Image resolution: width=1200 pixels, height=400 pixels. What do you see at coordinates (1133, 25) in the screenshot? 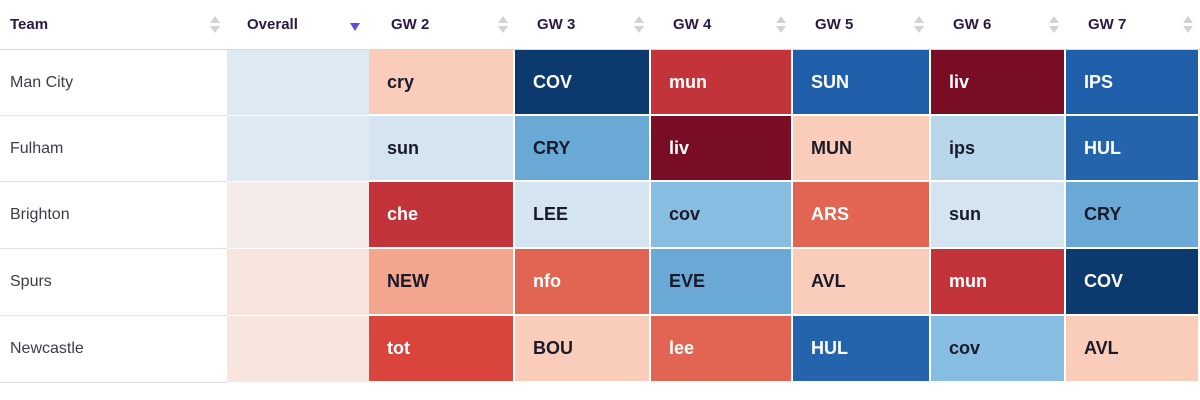
I see `column-header-gw: GW 7` at bounding box center [1133, 25].